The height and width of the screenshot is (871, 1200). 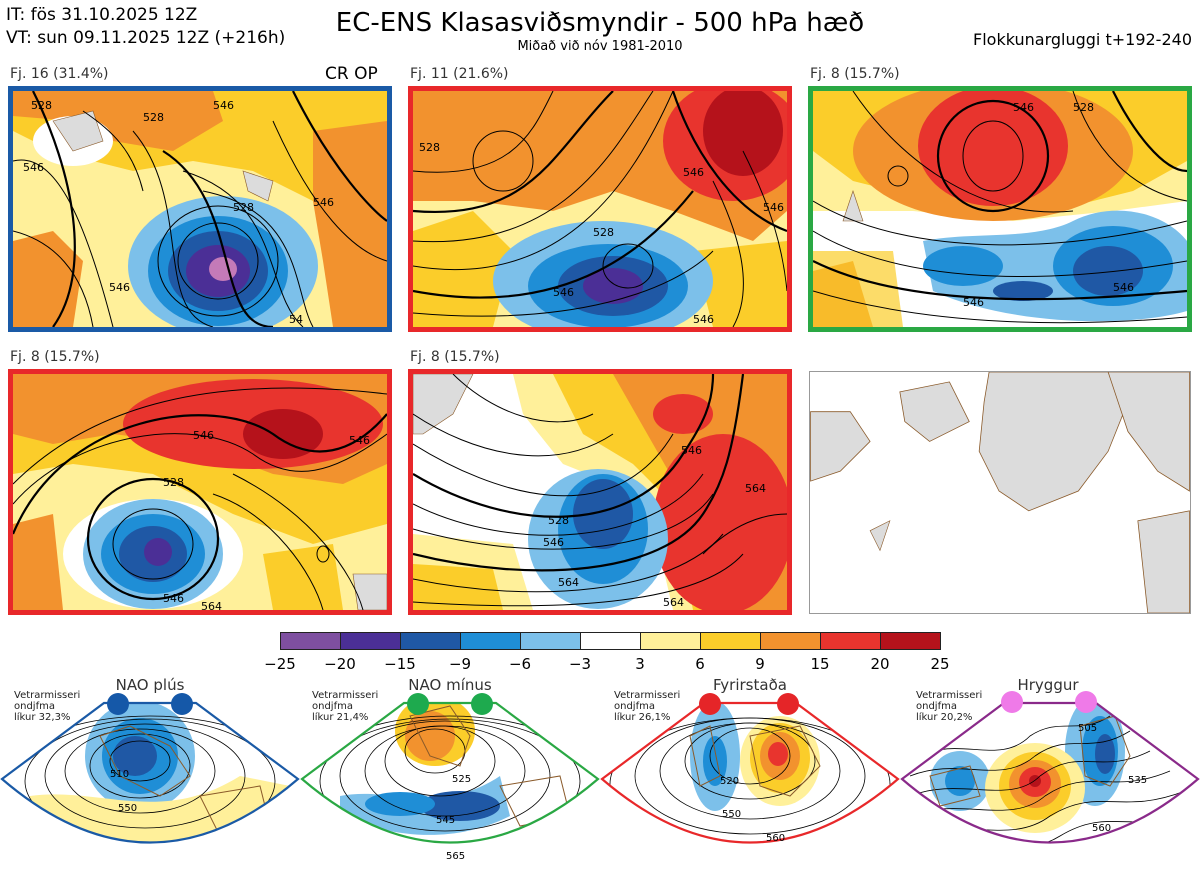 I want to click on regime-meta: Vetrarmisseri ondjfma líkur 32,3%, so click(x=47, y=706).